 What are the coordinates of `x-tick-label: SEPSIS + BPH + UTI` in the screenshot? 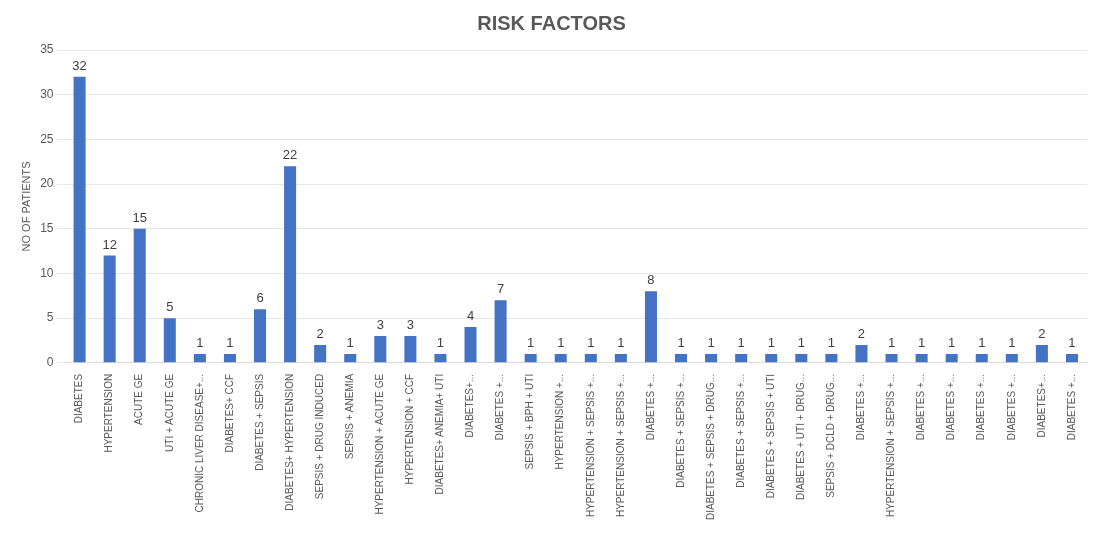 It's located at (530, 421).